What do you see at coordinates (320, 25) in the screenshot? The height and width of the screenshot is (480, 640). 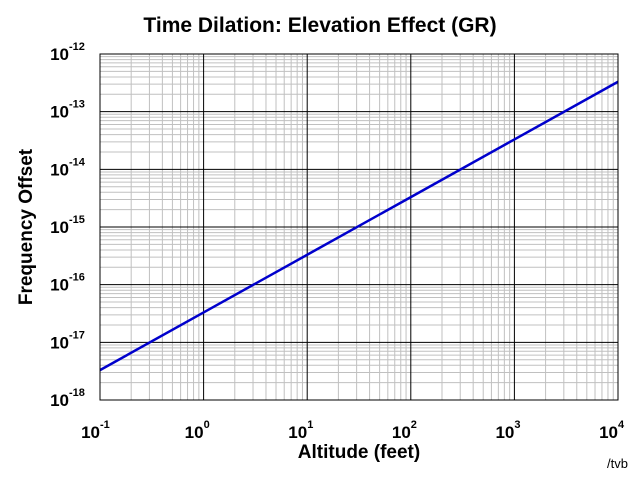 I see `chart-title: Time Dilation: Elevation Effect (GR)` at bounding box center [320, 25].